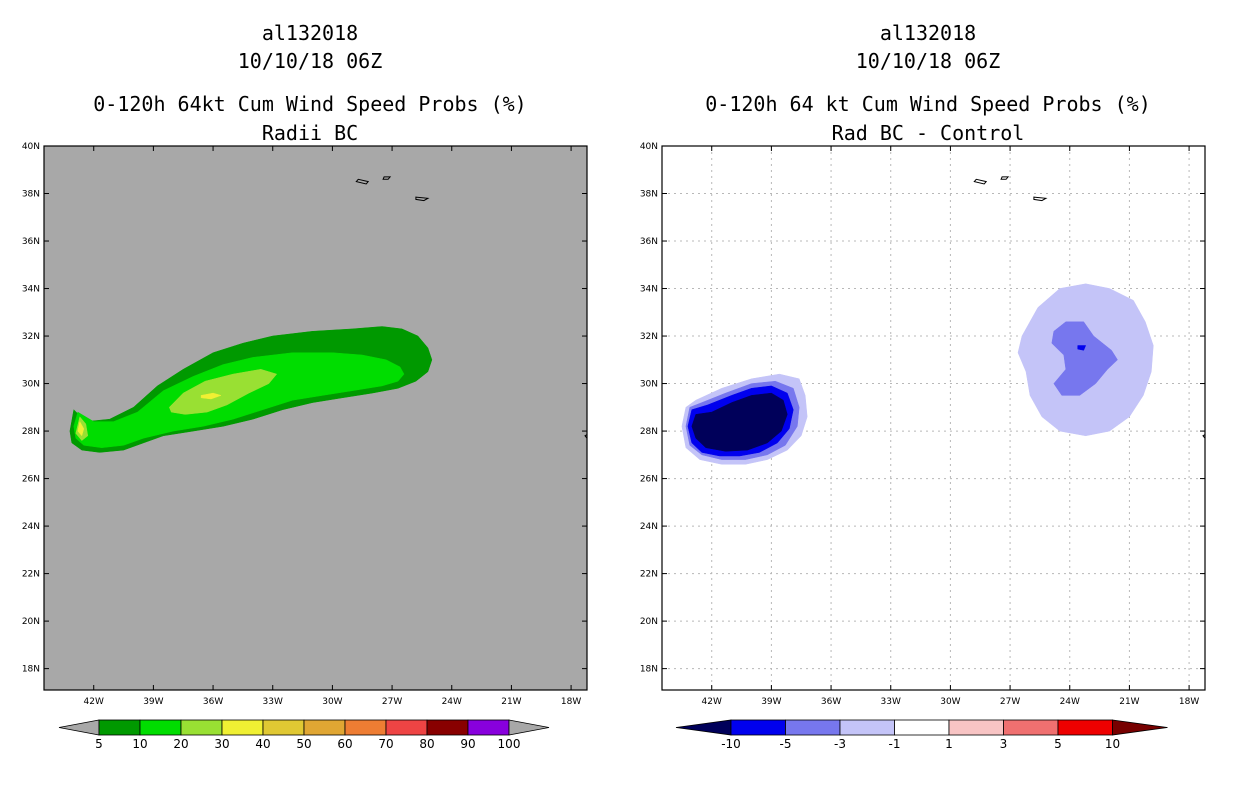 The width and height of the screenshot is (1236, 800). I want to click on colorbar-label: 5, so click(1058, 744).